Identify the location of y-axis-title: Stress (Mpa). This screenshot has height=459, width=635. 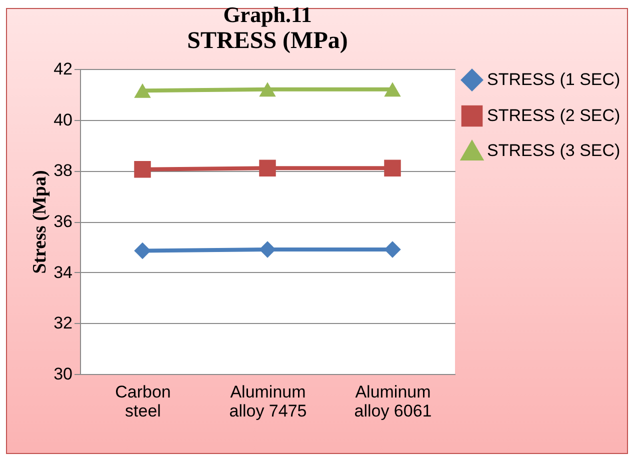
(40, 222).